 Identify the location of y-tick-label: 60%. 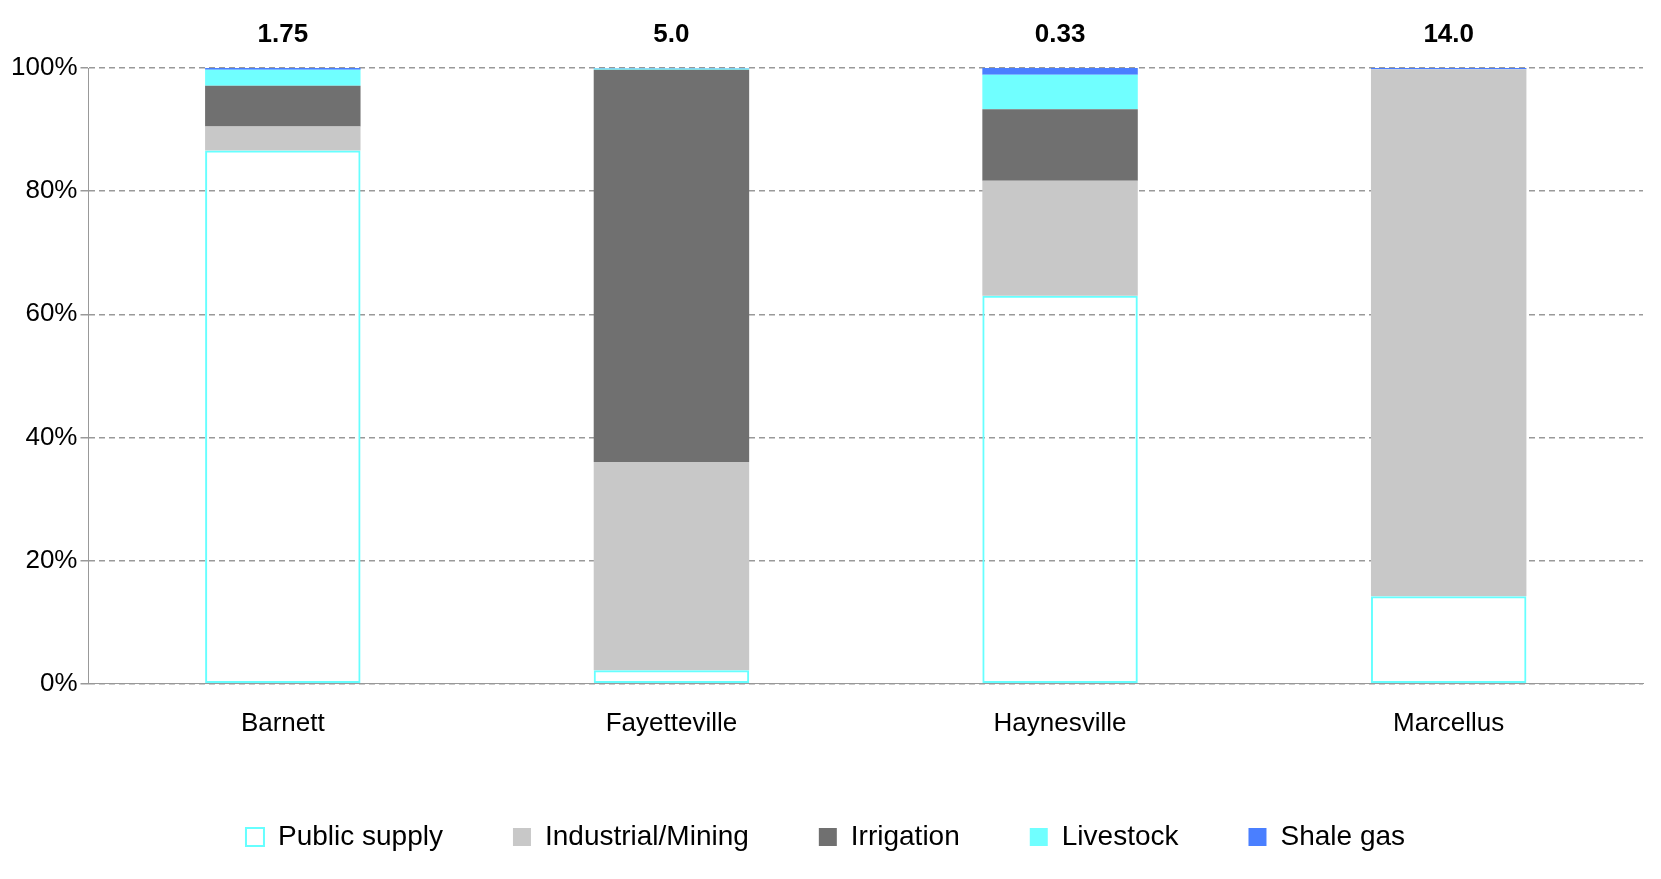
(51, 312).